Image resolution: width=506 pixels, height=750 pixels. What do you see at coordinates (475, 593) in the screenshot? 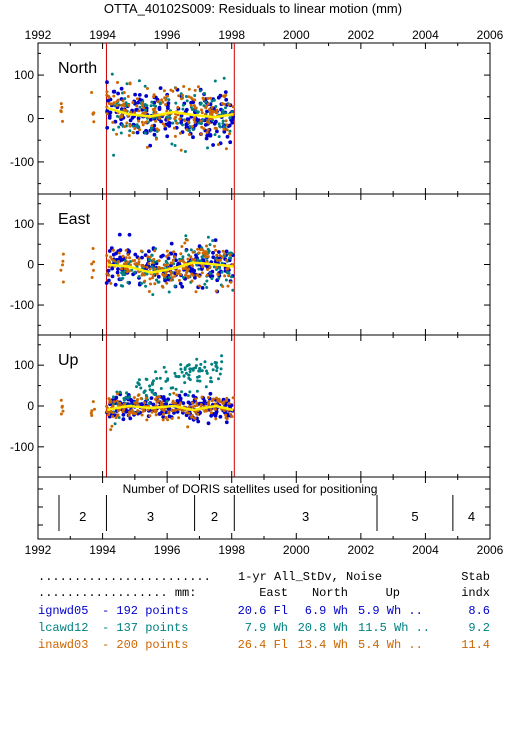
I see `stats-header2-indx: indx` at bounding box center [475, 593].